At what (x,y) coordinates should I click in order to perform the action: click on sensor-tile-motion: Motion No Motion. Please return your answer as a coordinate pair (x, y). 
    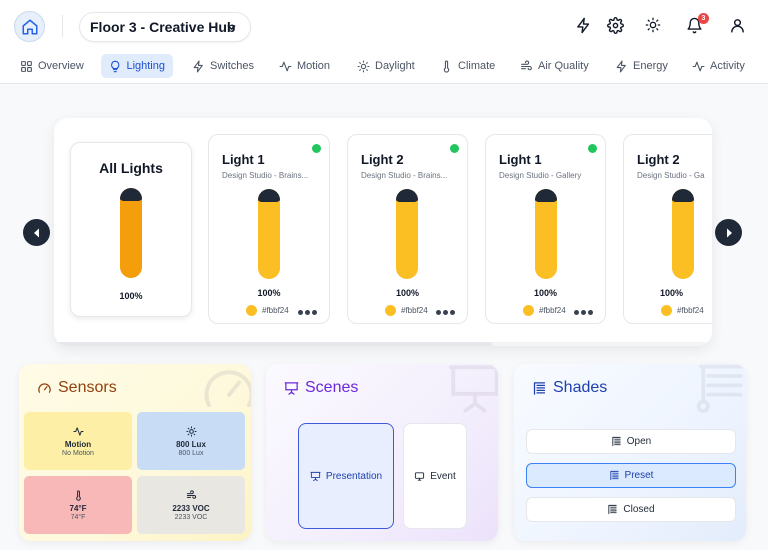
    Looking at the image, I should click on (78, 441).